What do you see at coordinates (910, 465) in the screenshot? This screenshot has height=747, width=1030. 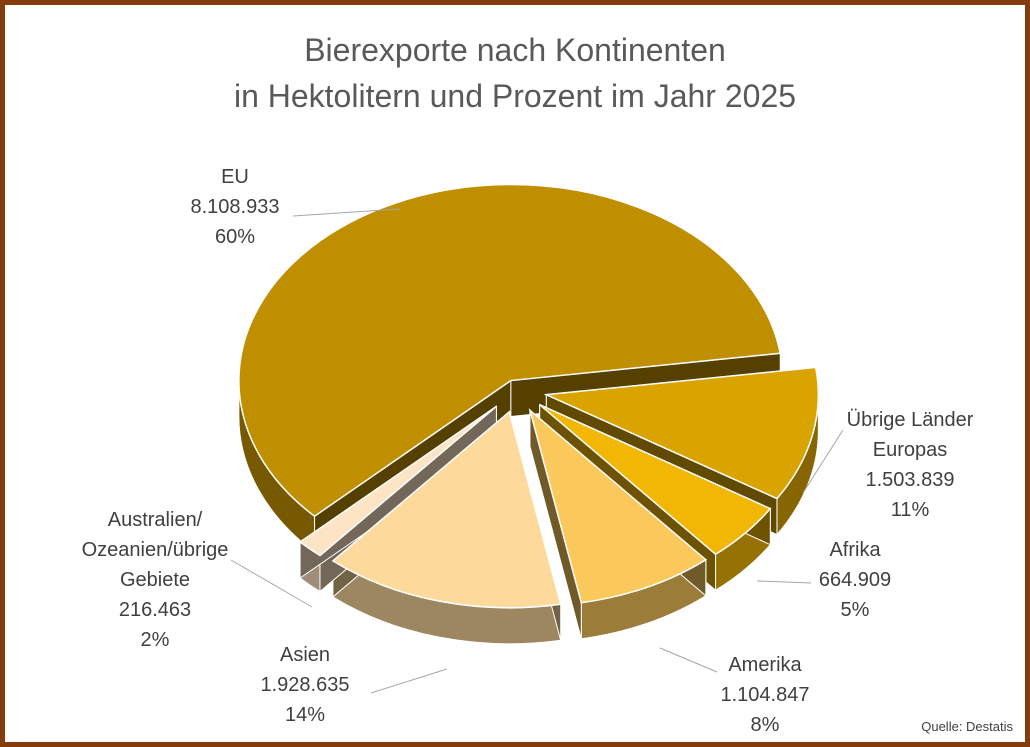 I see `data-label: Übrige Länder Europas 1.503.839 11%` at bounding box center [910, 465].